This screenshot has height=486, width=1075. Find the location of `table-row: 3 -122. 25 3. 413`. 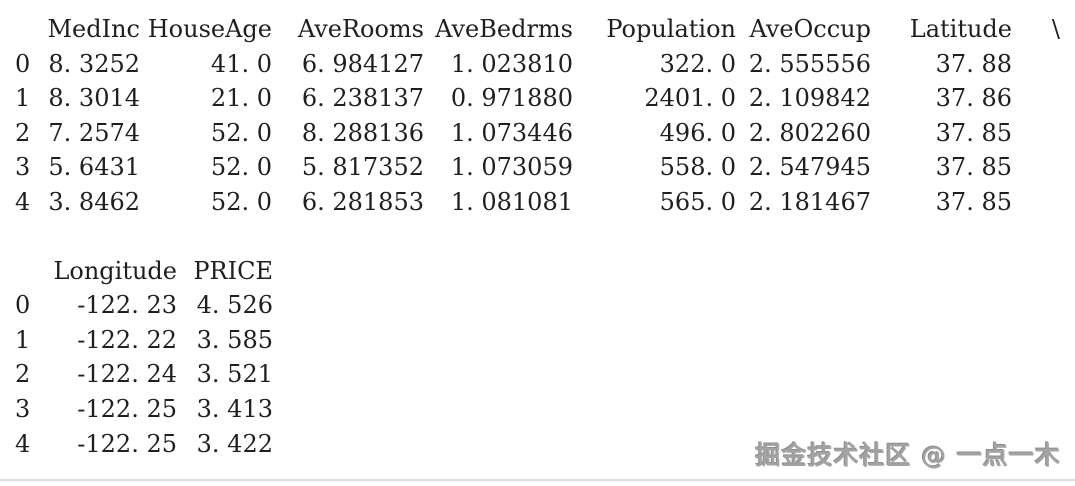

table-row: 3 -122. 25 3. 413 is located at coordinates (136, 409).